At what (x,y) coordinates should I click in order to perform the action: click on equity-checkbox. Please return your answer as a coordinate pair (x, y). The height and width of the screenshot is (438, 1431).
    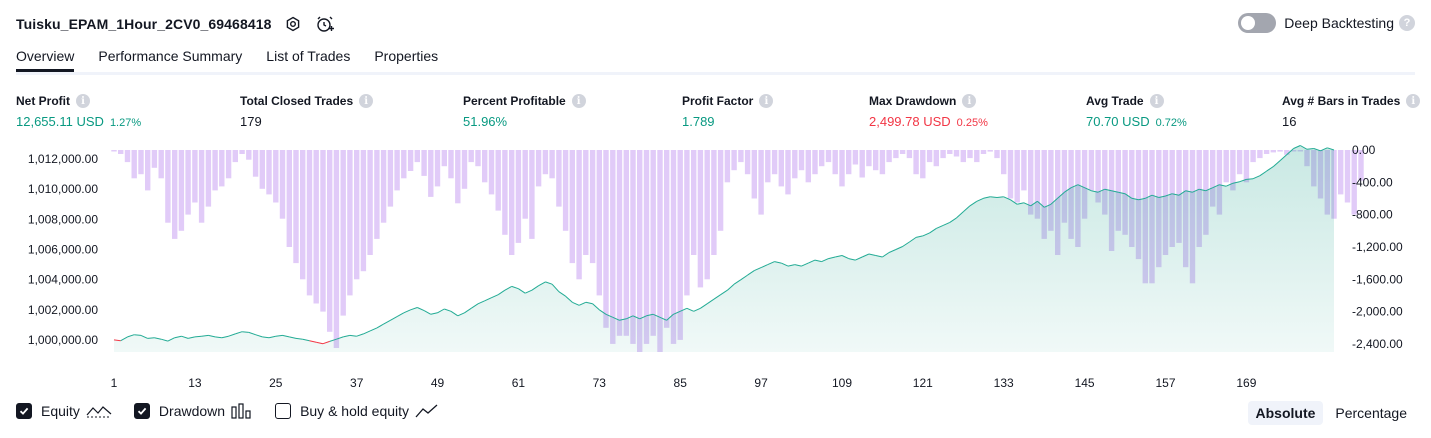
    Looking at the image, I should click on (24, 411).